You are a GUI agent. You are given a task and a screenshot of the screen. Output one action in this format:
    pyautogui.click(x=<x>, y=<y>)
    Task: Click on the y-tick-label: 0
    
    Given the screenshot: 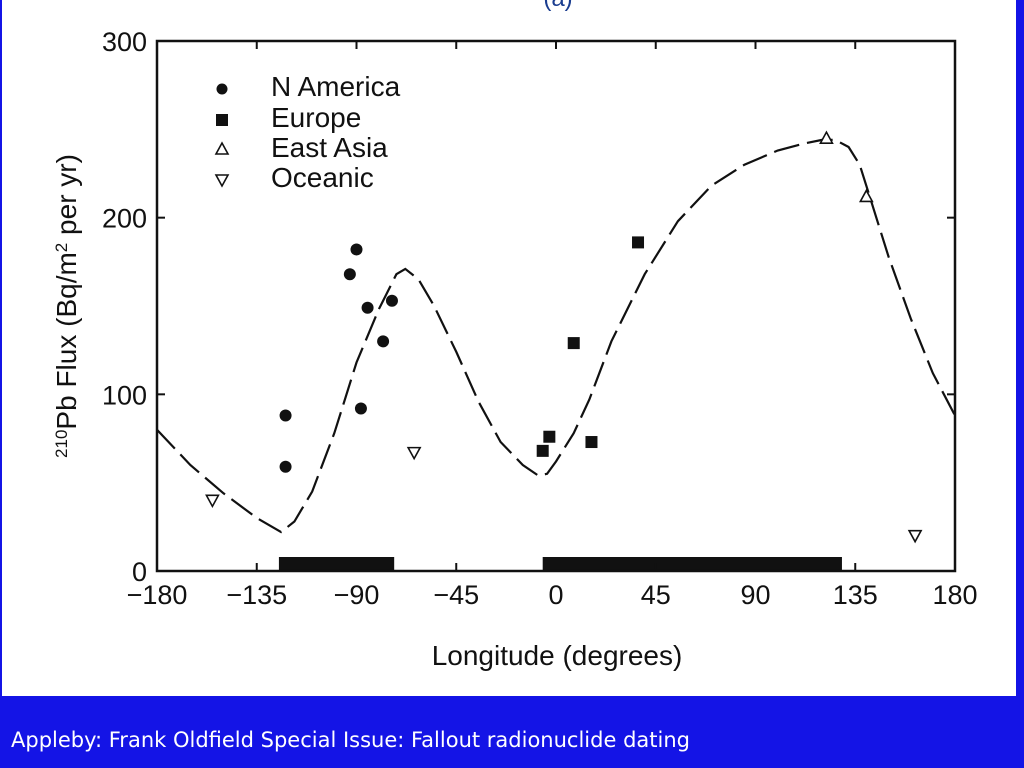 What is the action you would take?
    pyautogui.click(x=139, y=572)
    